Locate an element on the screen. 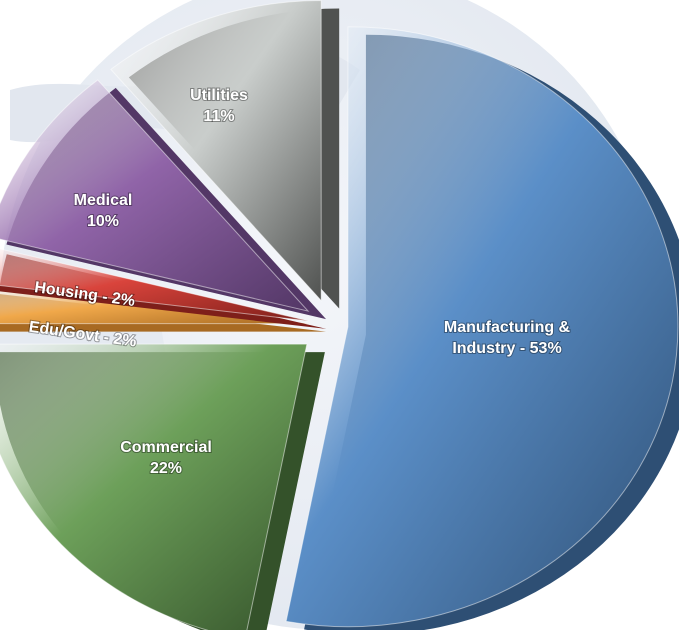 The image size is (679, 630). data-label-medical: Medical 10% is located at coordinates (103, 211).